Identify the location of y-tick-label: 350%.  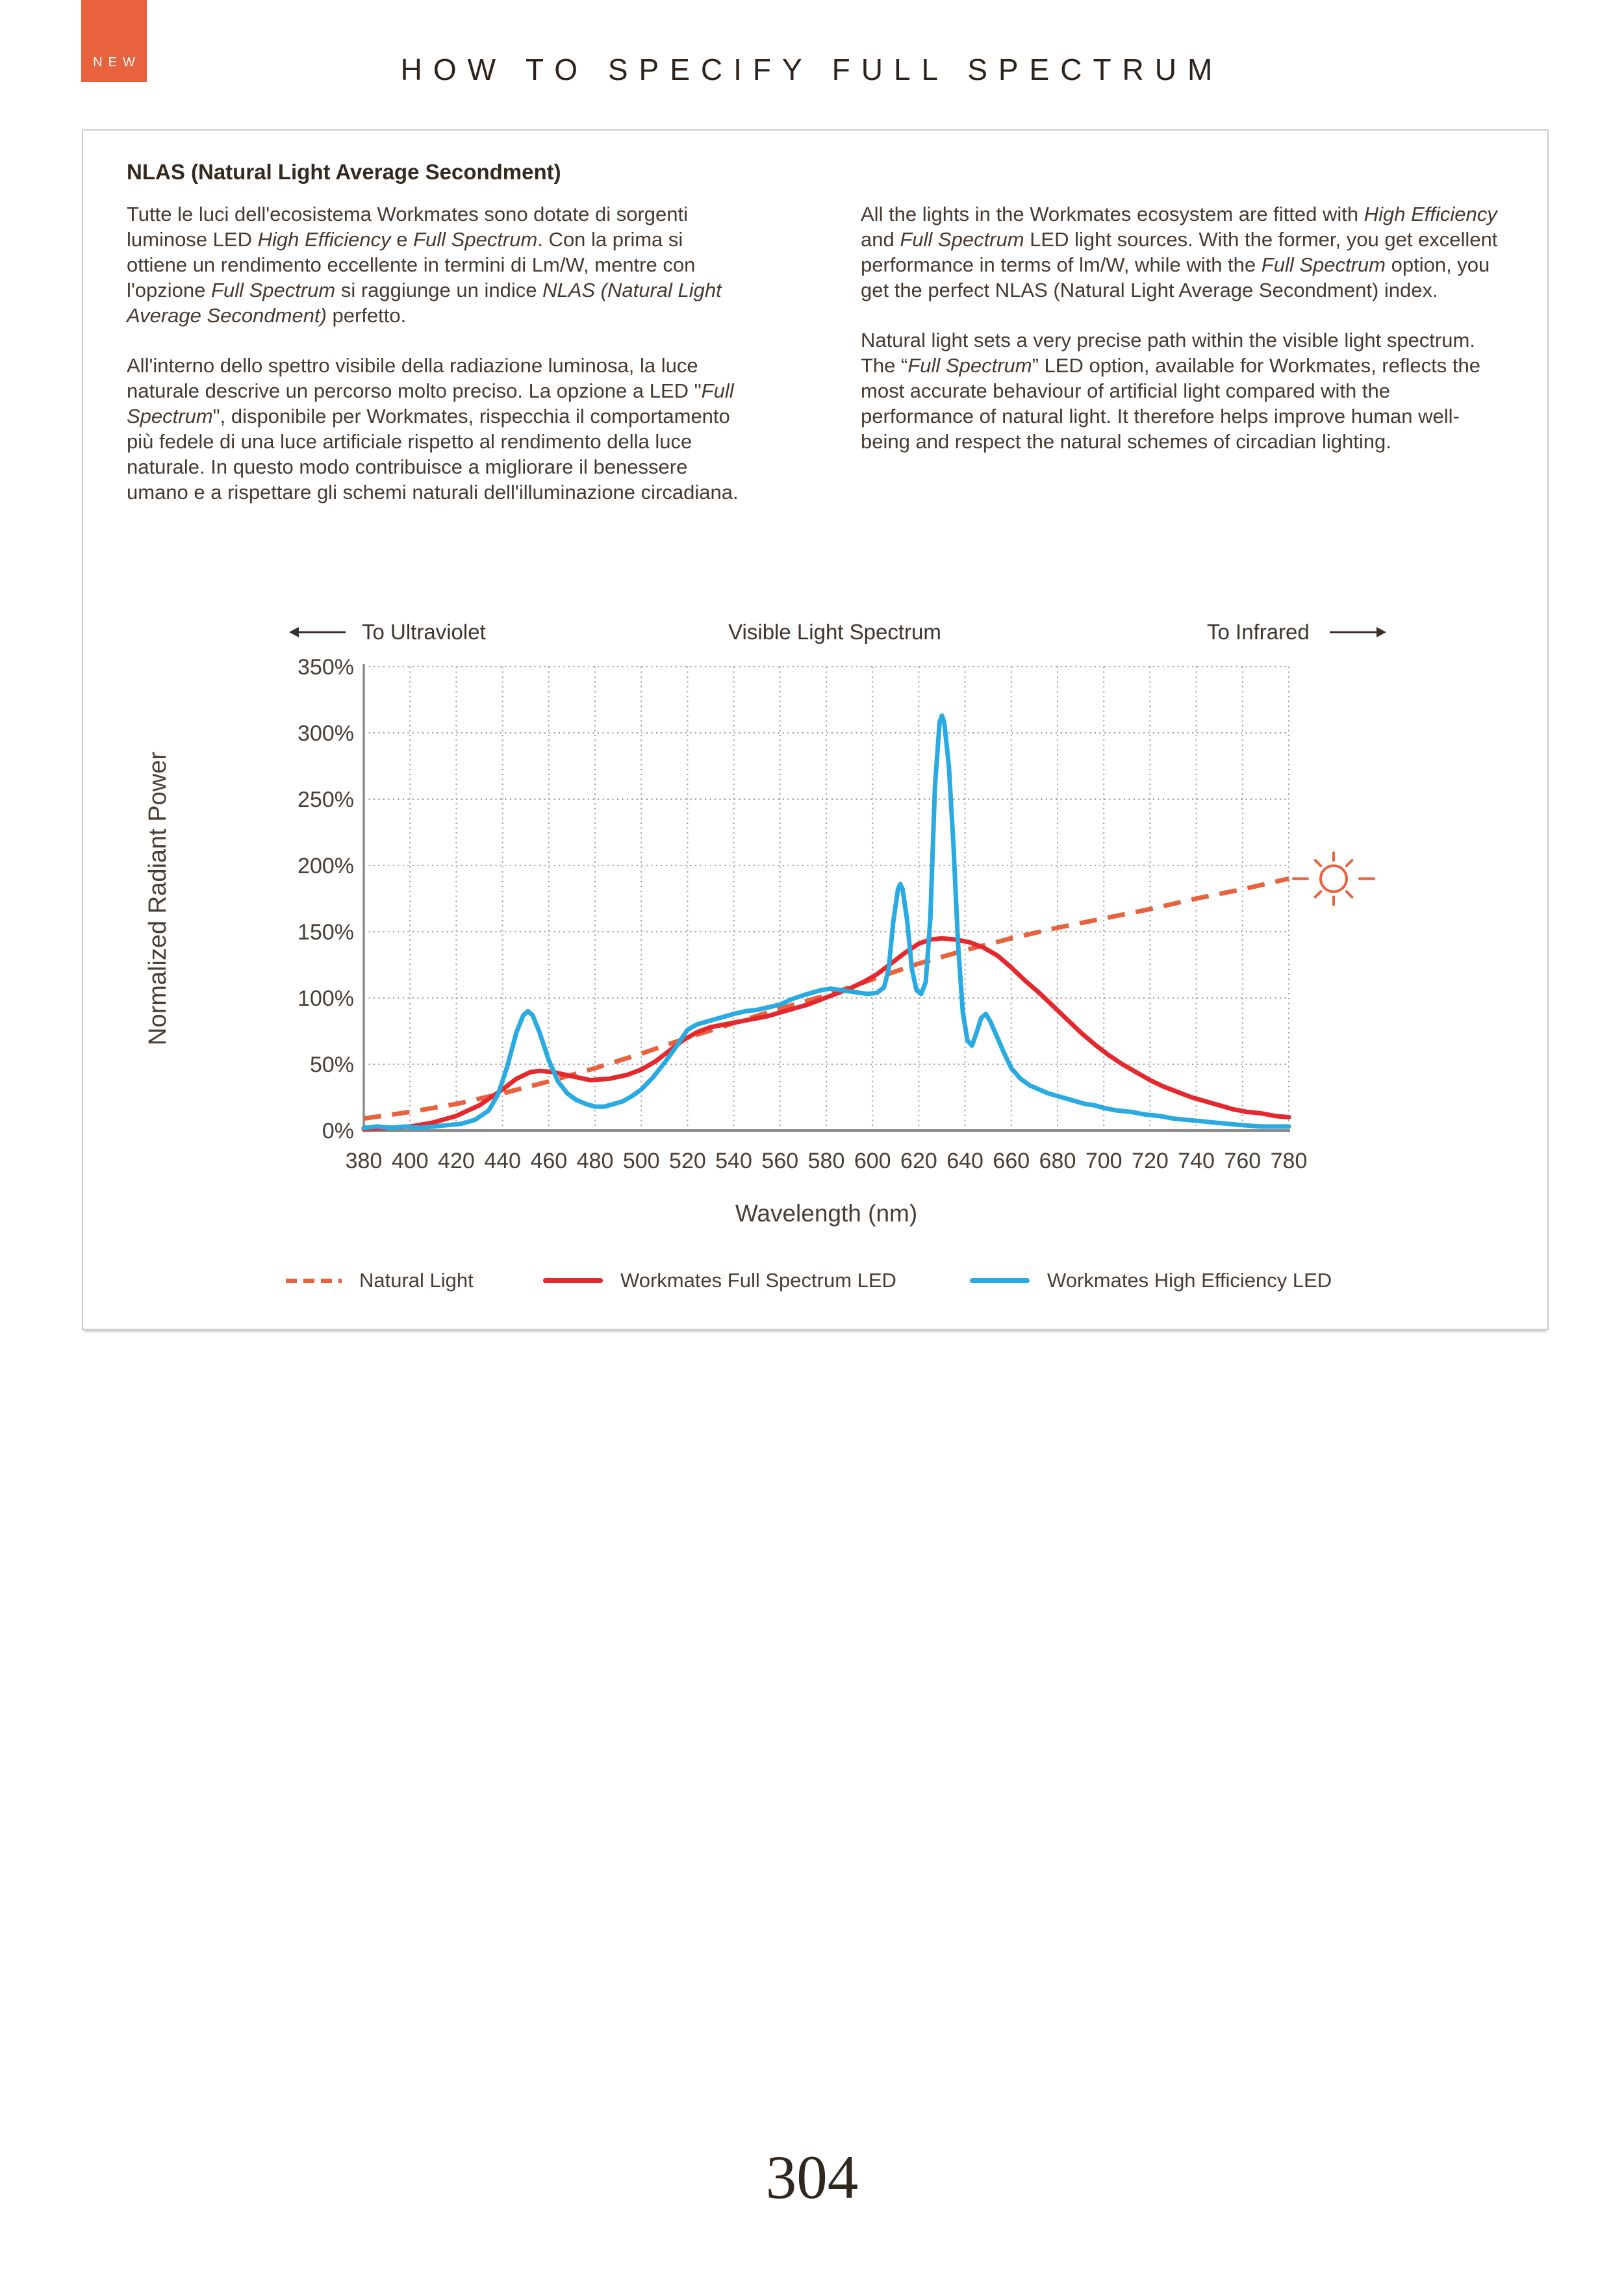
(326, 667).